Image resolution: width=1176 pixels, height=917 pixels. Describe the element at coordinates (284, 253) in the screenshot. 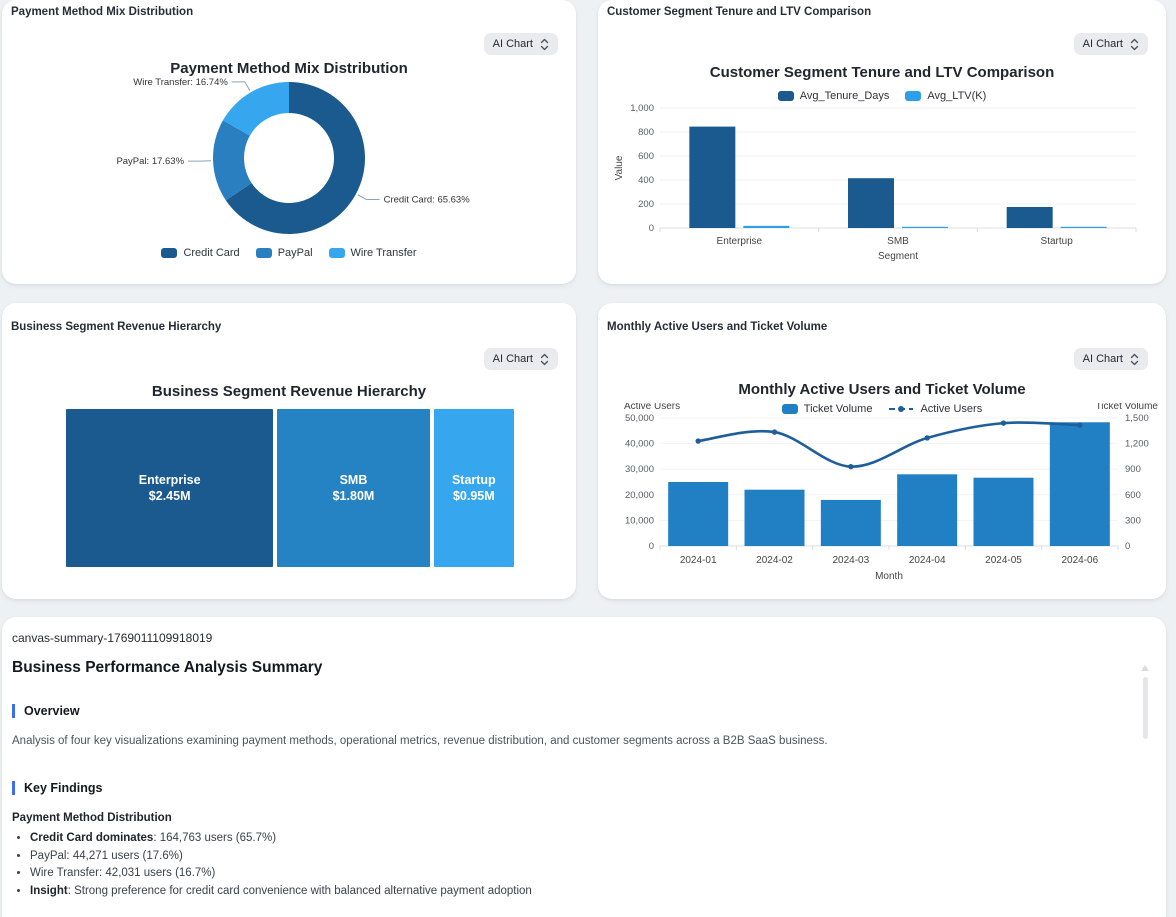

I see `legend-item: PayPal` at that location.